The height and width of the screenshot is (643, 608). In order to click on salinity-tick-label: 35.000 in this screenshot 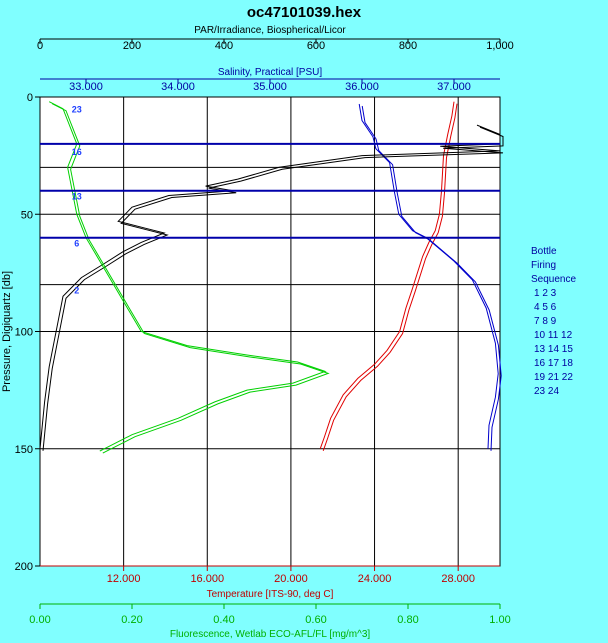, I will do `click(270, 87)`.